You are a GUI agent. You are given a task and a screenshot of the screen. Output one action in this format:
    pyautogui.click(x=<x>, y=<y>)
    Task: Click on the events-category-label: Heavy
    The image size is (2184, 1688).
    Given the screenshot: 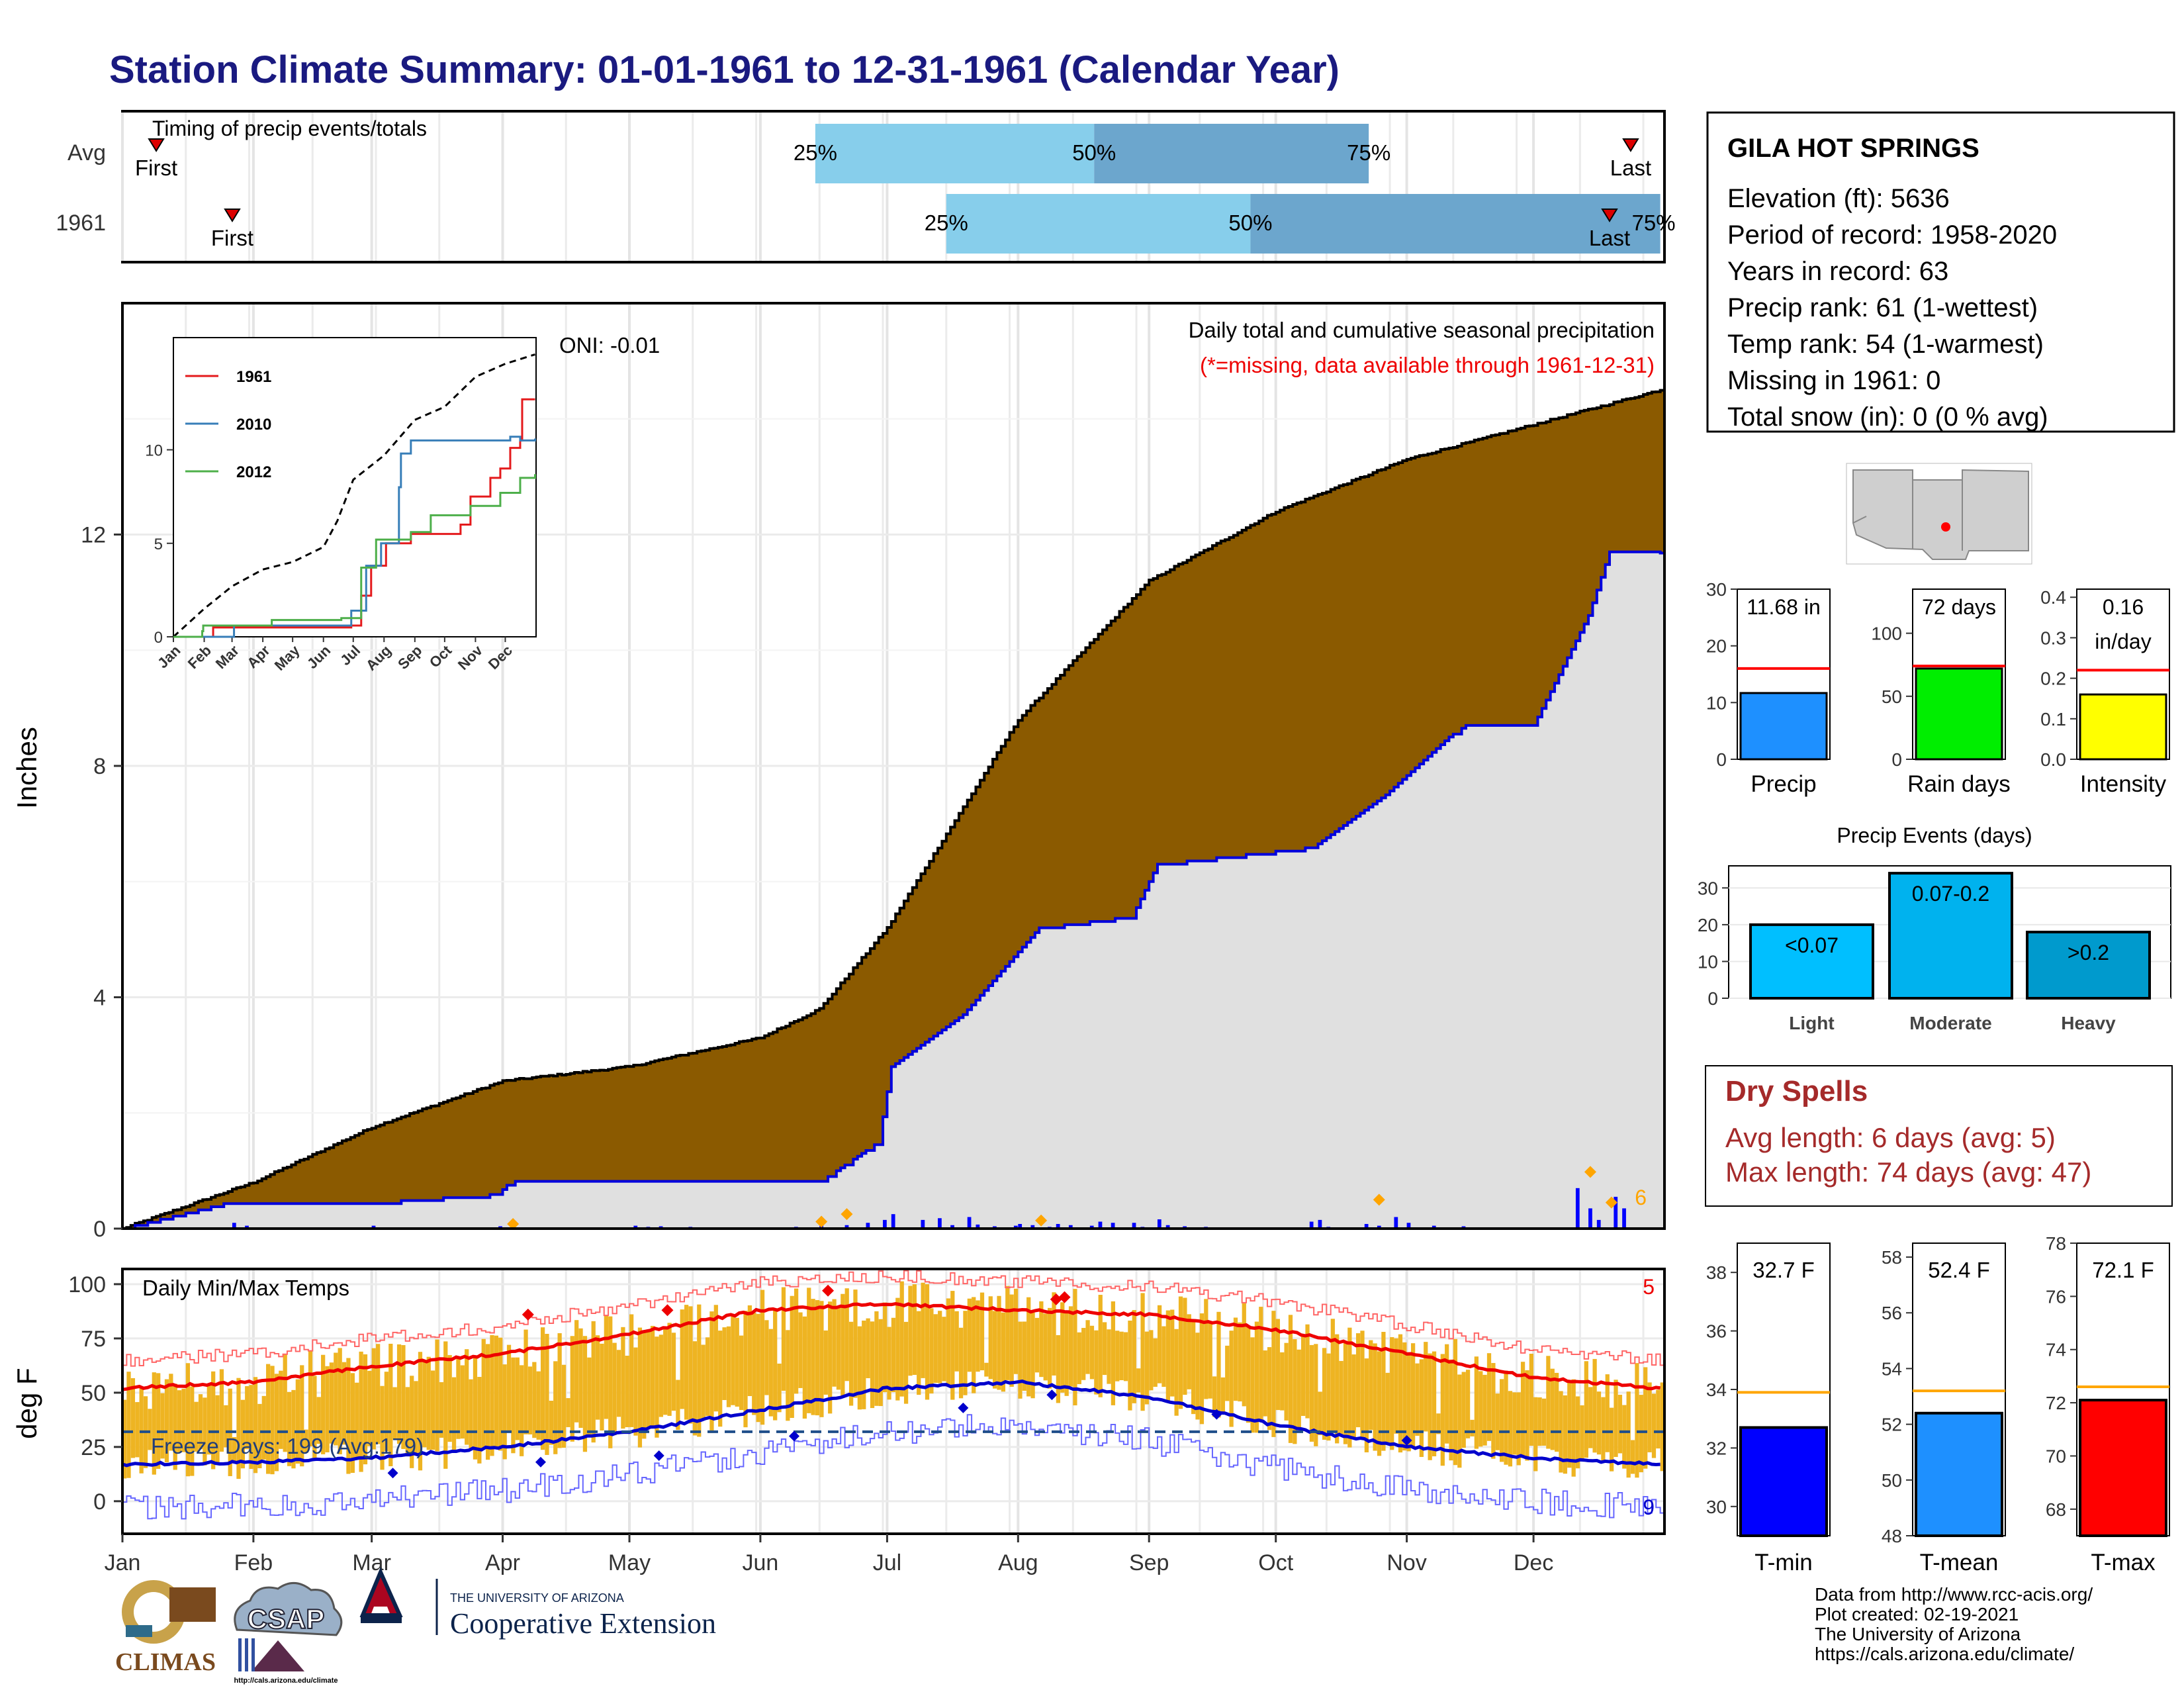 What is the action you would take?
    pyautogui.click(x=2088, y=1023)
    